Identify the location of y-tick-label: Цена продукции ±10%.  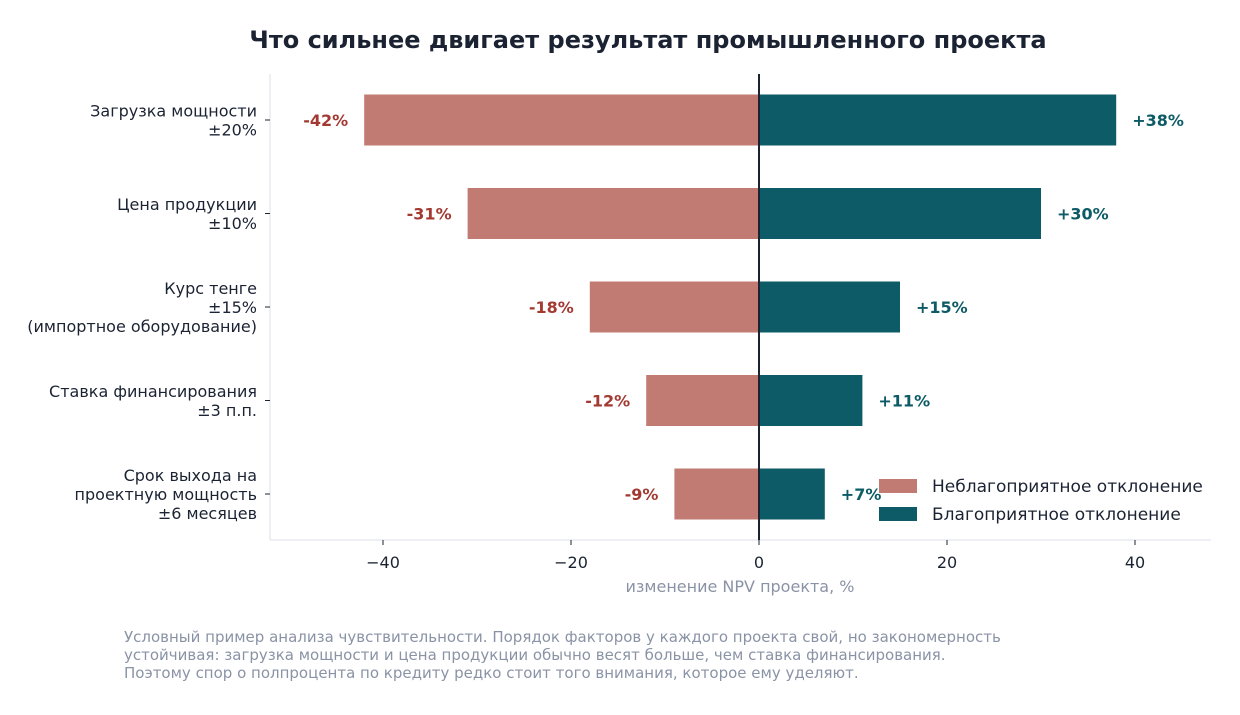
(187, 214).